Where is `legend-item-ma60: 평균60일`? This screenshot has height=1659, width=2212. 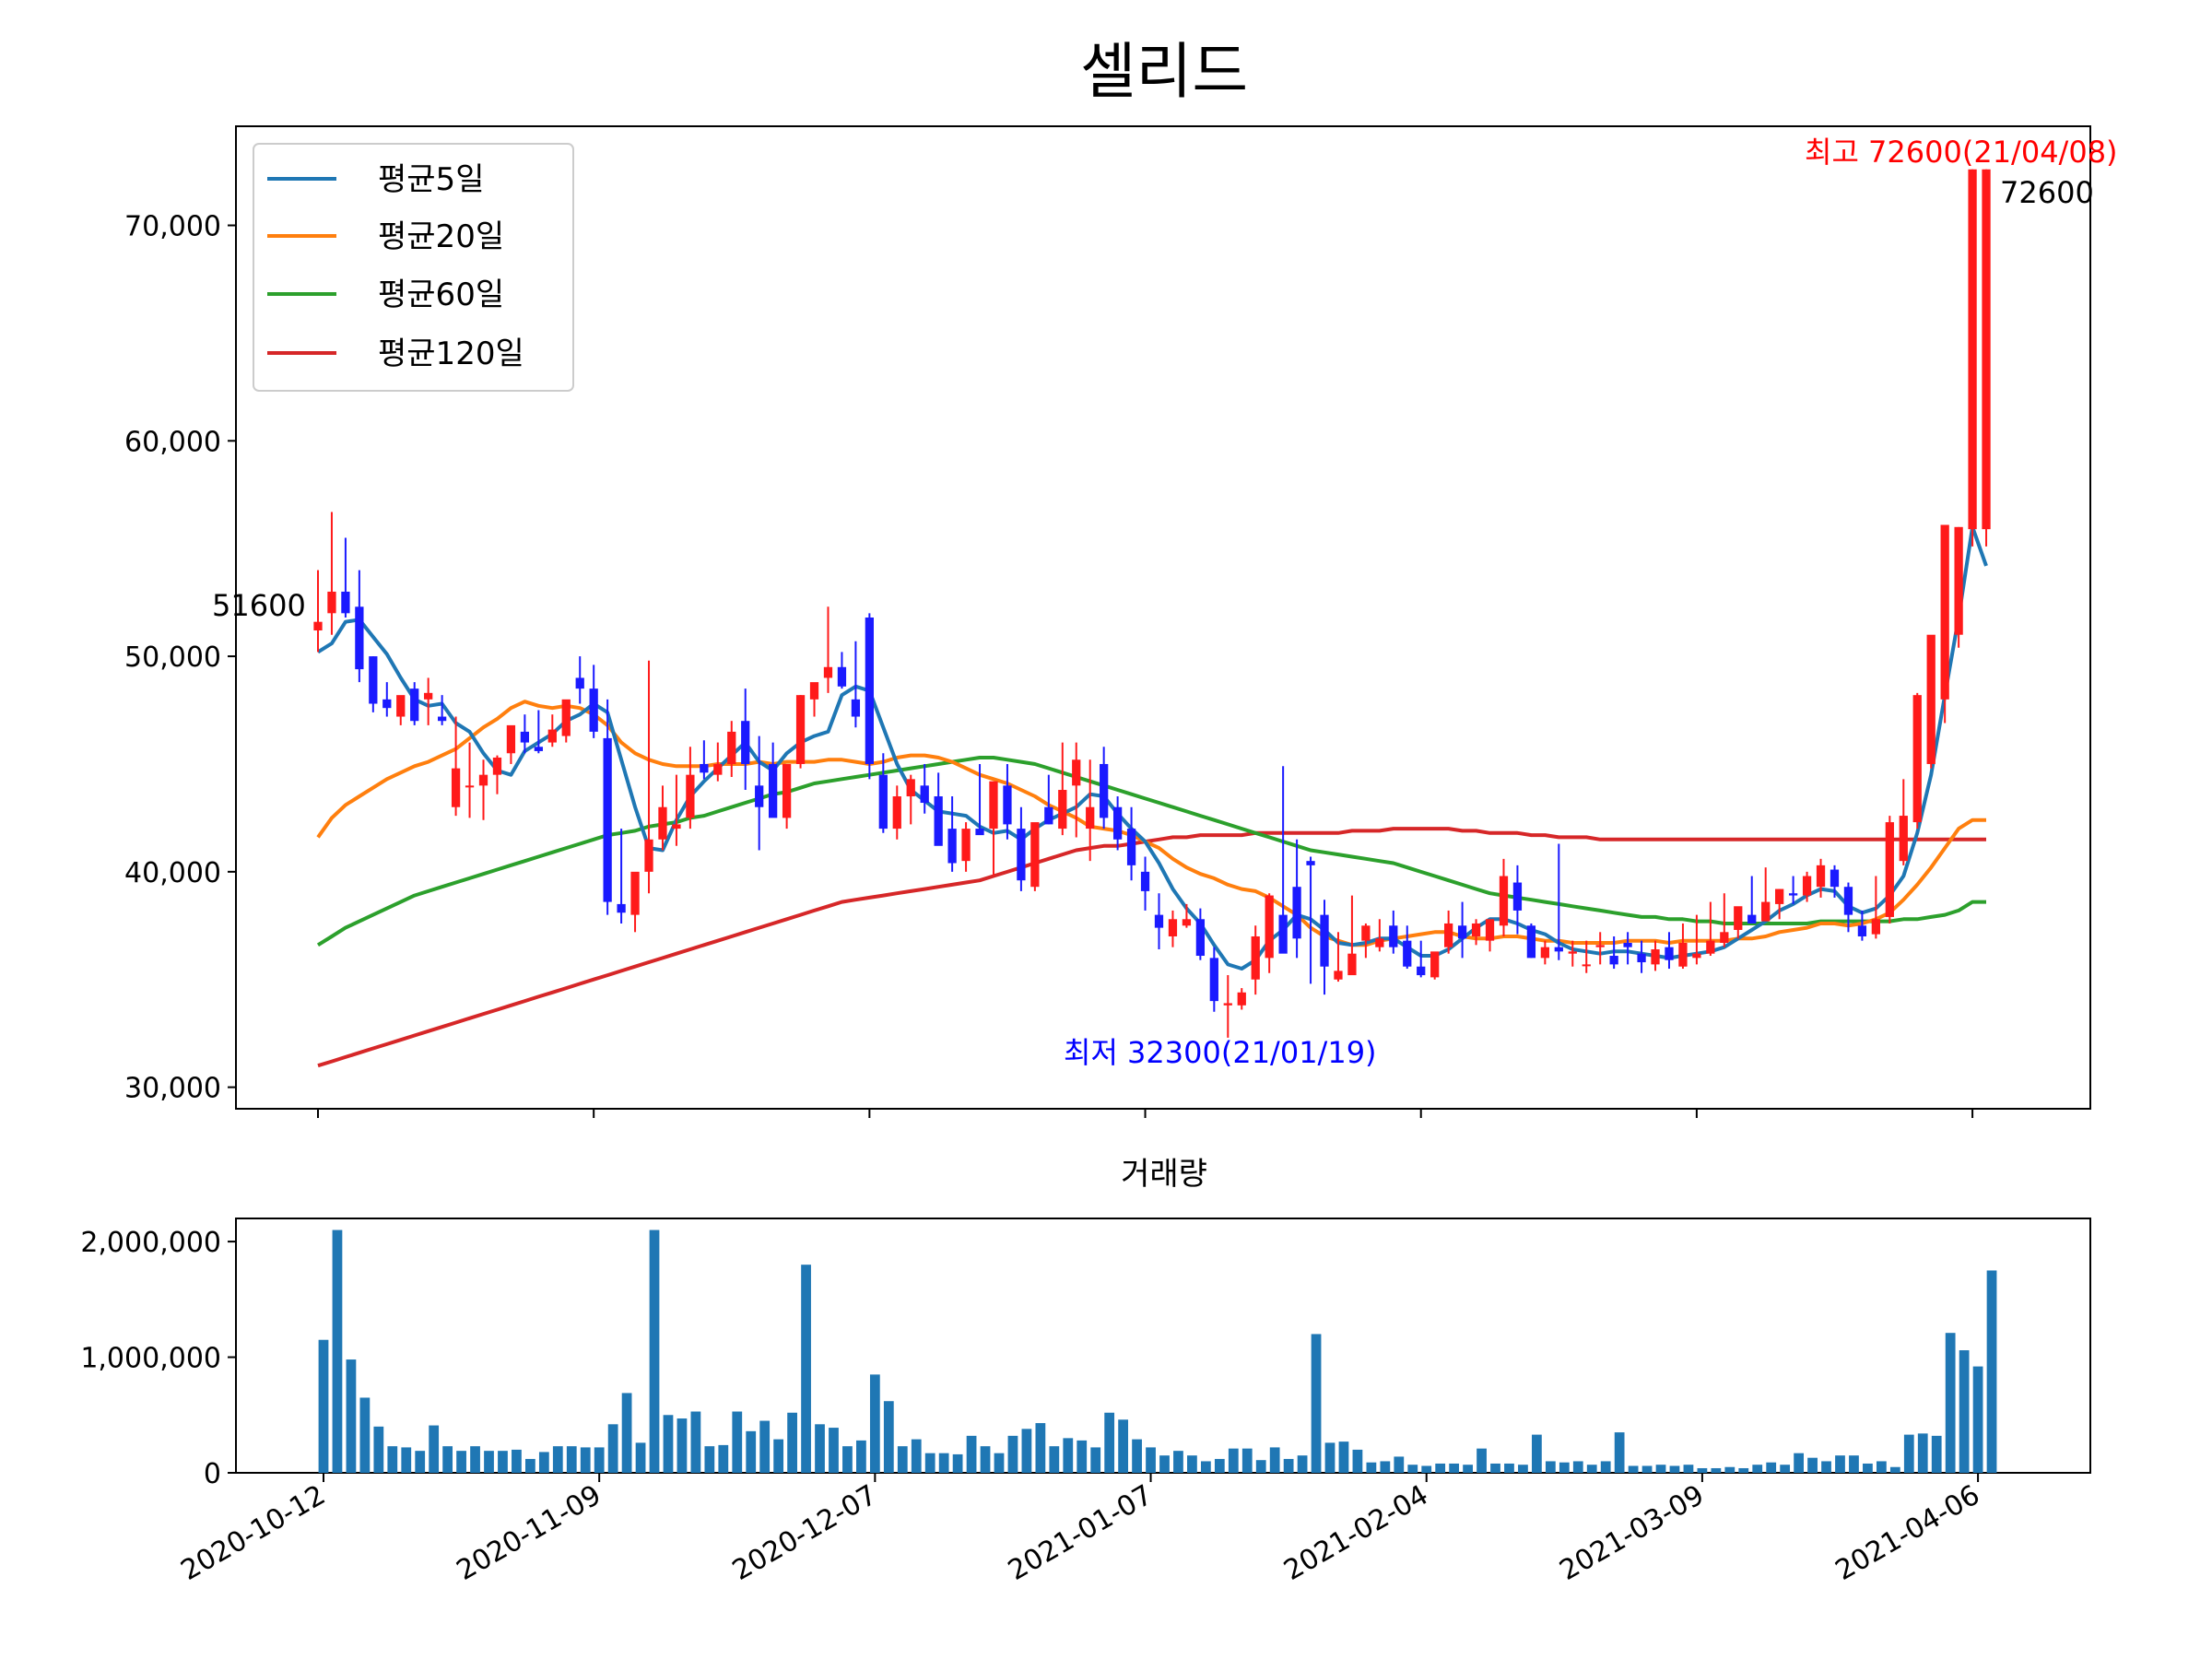
legend-item-ma60: 평균60일 is located at coordinates (385, 294).